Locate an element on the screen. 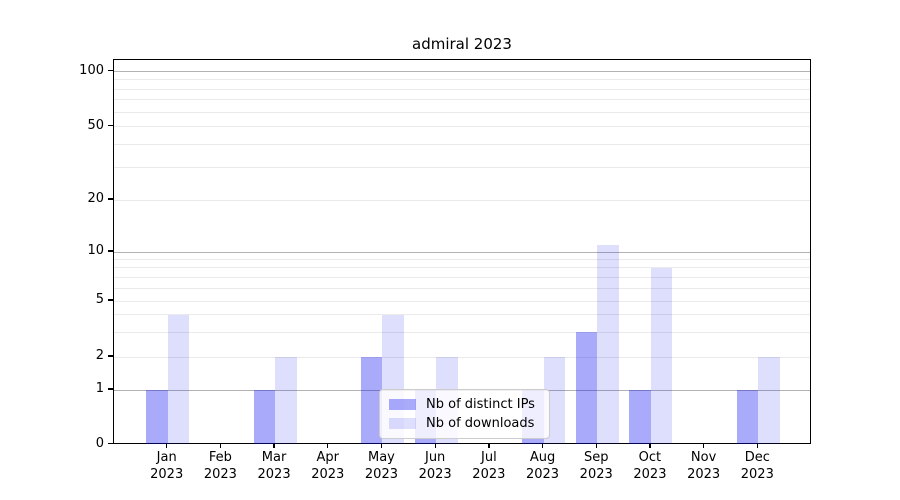 The image size is (900, 500). x-tick-label: Apr 2023 is located at coordinates (328, 466).